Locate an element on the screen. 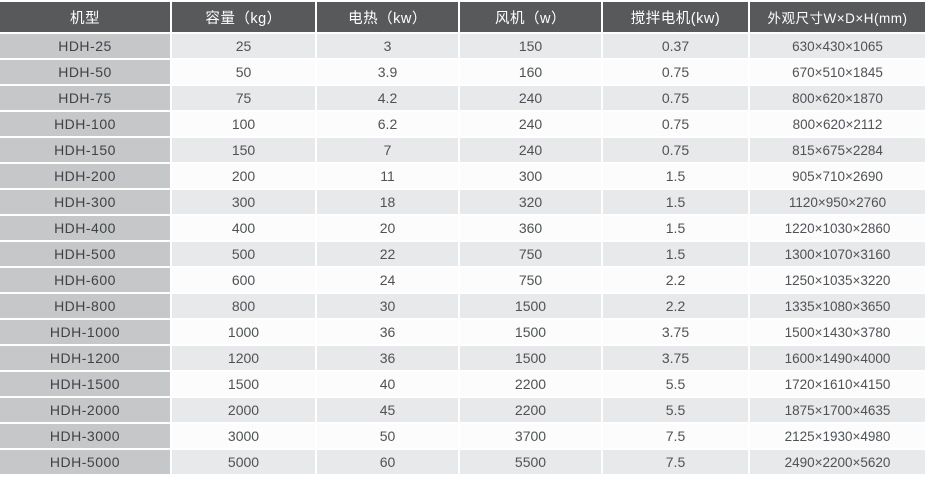 This screenshot has height=478, width=925. cell-dimensions: 800×620×1870 is located at coordinates (837, 99).